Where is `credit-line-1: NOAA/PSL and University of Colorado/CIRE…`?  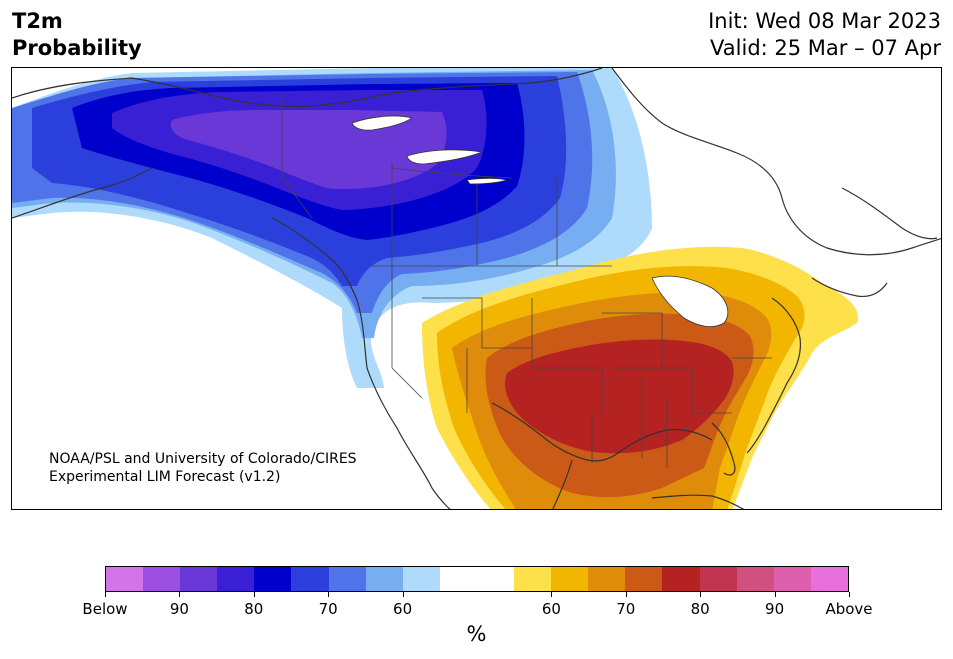
credit-line-1: NOAA/PSL and University of Colorado/CIRE… is located at coordinates (203, 459).